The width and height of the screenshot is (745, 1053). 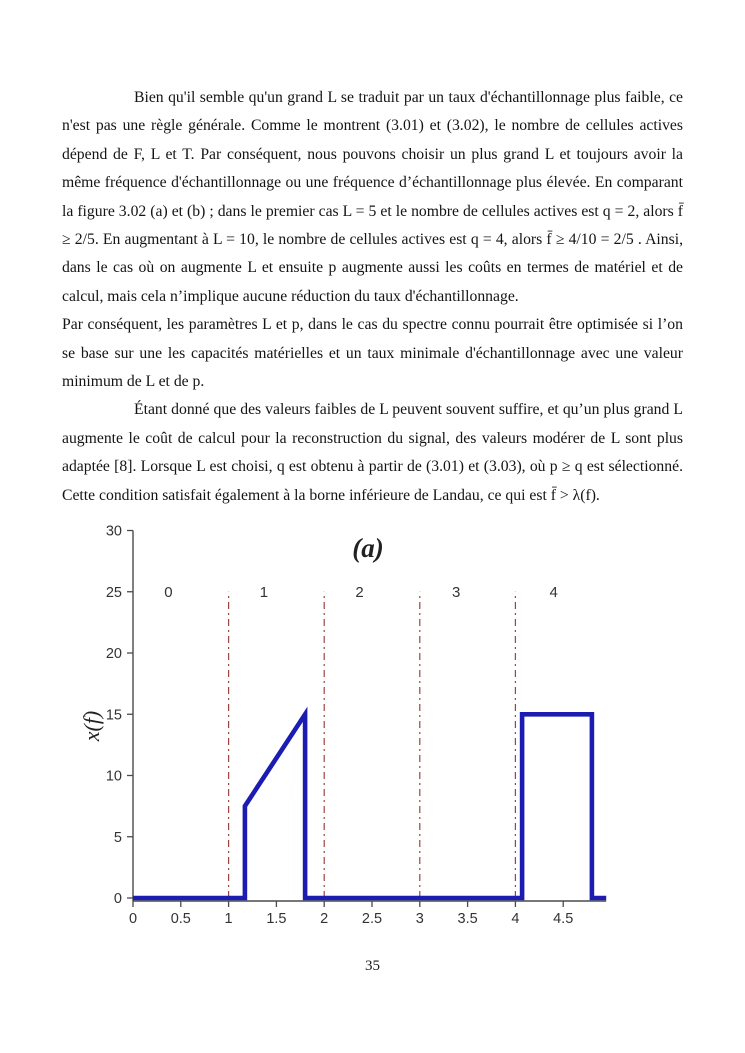 What do you see at coordinates (359, 592) in the screenshot?
I see `cell-index-label: 2` at bounding box center [359, 592].